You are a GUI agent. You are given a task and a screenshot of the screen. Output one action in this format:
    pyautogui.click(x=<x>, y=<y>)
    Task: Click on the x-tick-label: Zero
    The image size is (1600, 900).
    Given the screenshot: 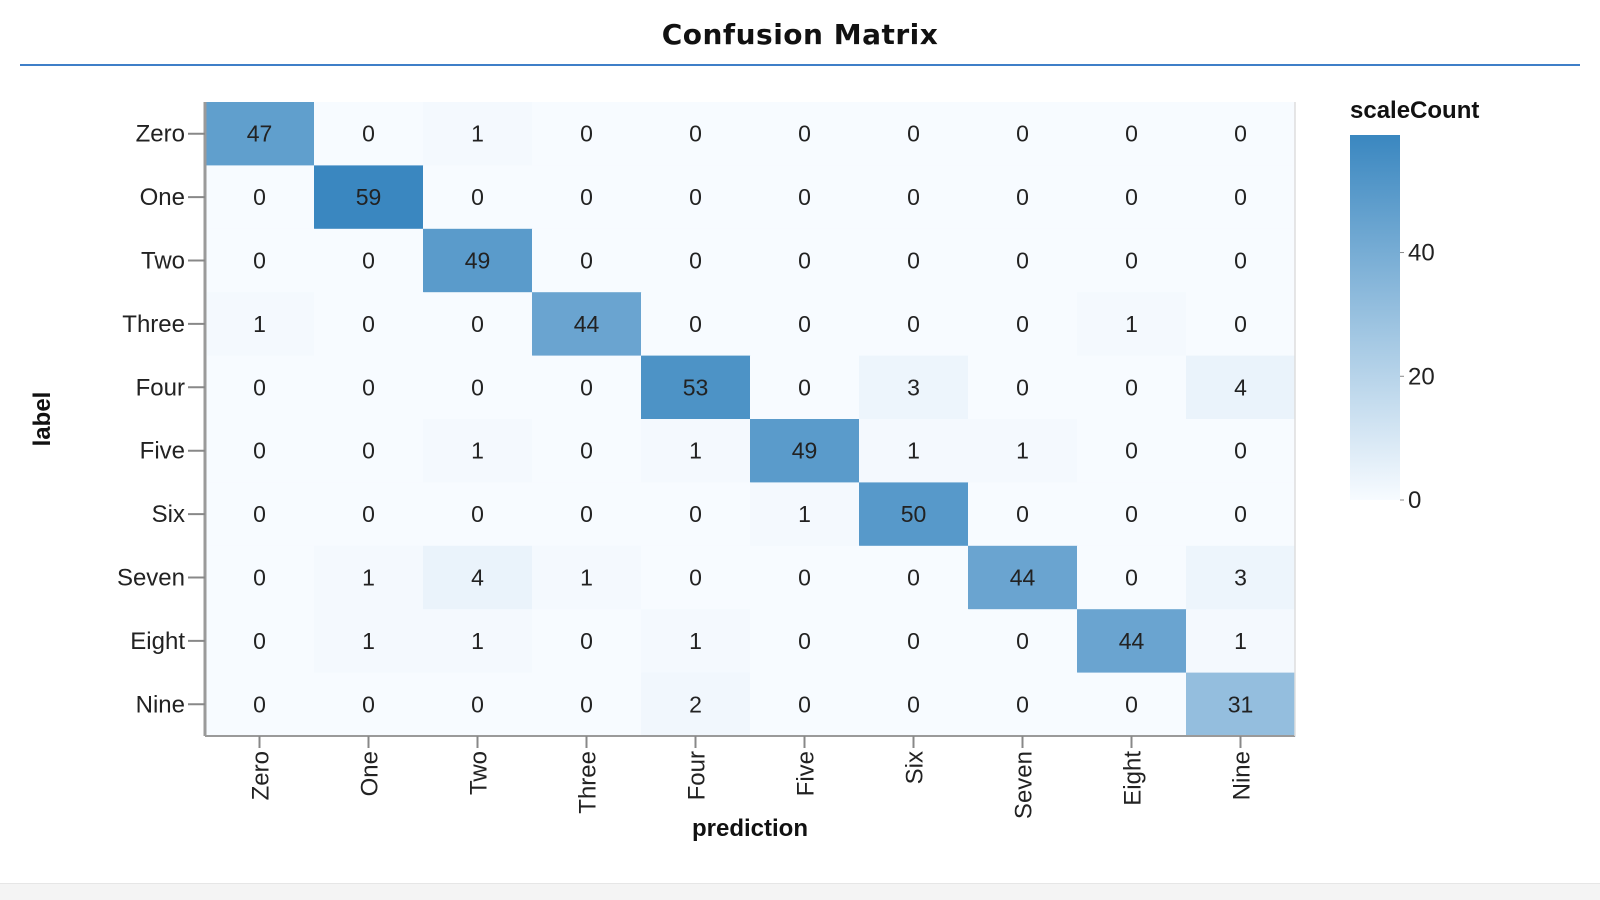 What is the action you would take?
    pyautogui.click(x=261, y=775)
    